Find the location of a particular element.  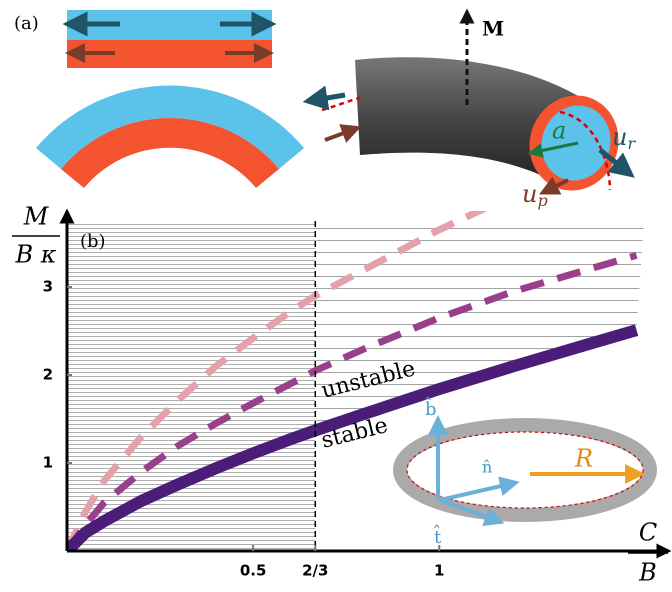

moment-label: M is located at coordinates (493, 29).